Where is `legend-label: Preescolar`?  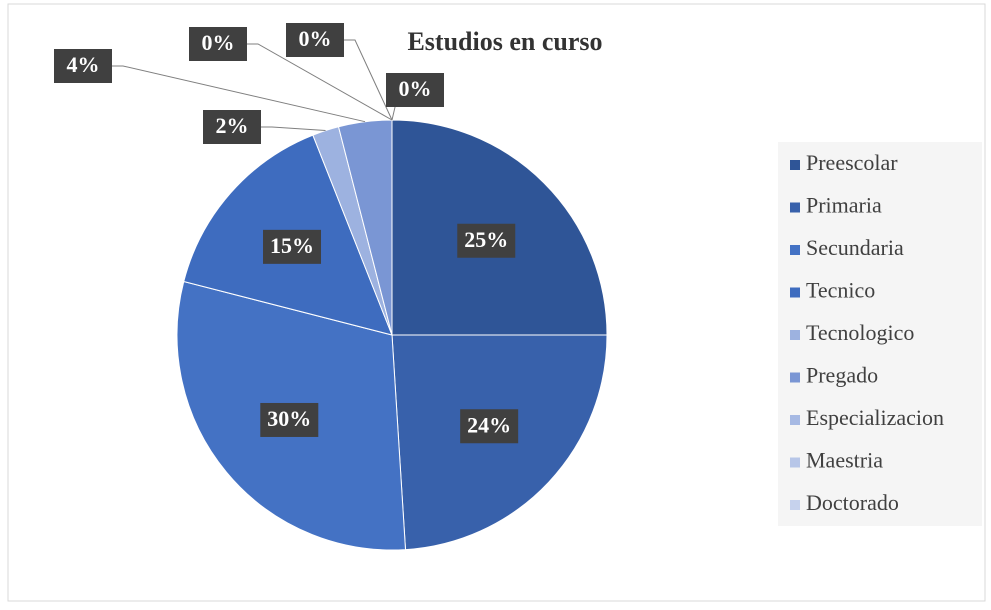 legend-label: Preescolar is located at coordinates (852, 162).